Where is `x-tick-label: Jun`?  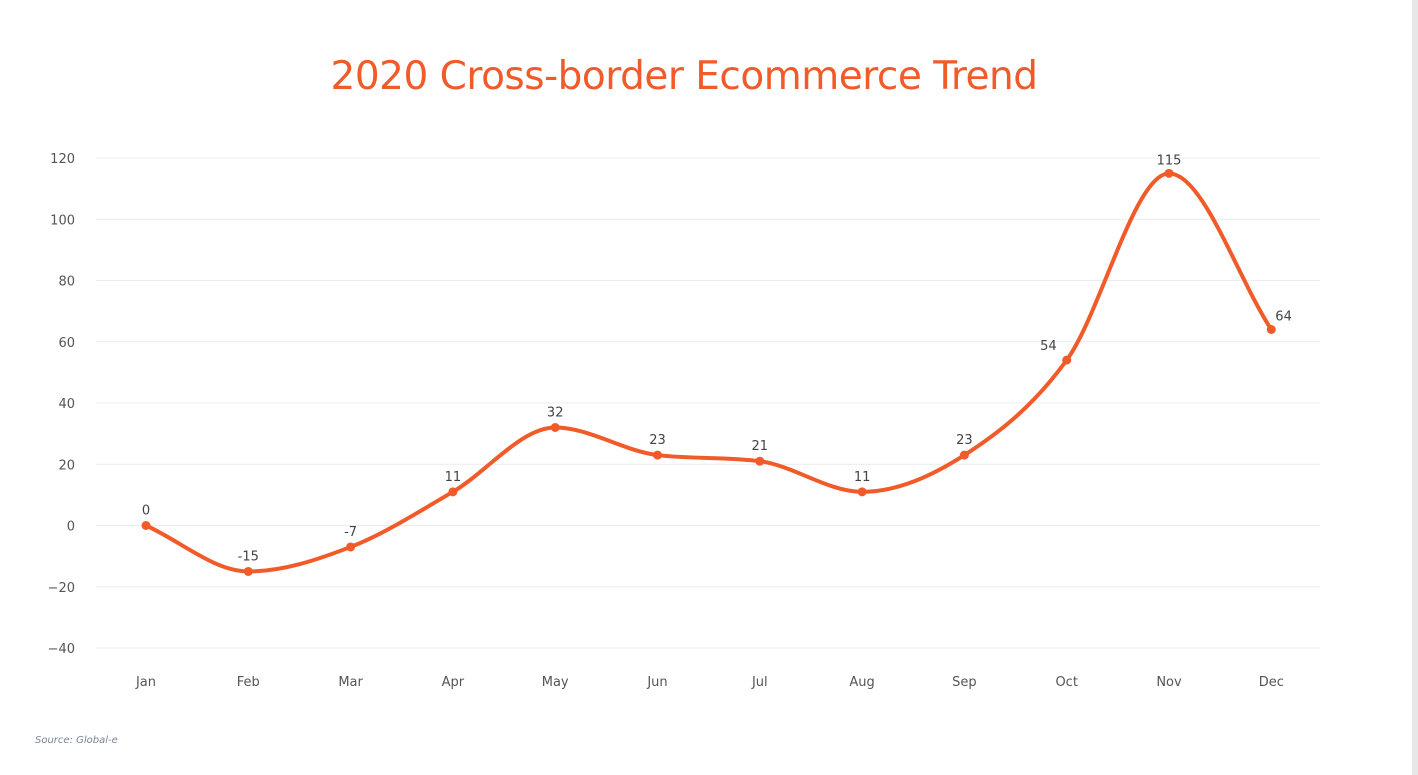
x-tick-label: Jun is located at coordinates (656, 682).